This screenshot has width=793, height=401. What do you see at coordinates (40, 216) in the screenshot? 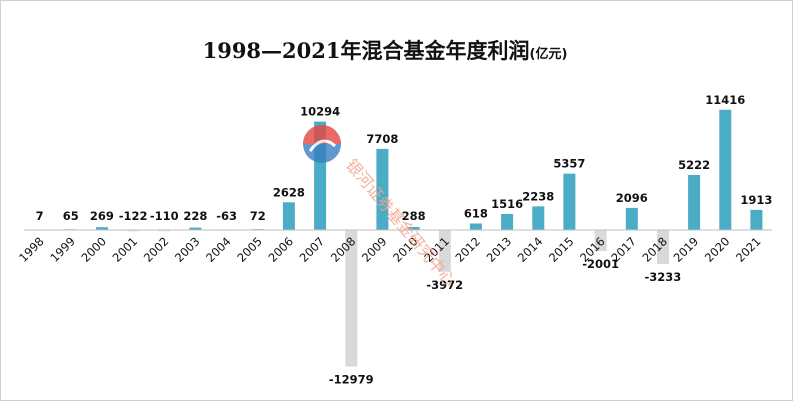
I see `data-label: 7` at bounding box center [40, 216].